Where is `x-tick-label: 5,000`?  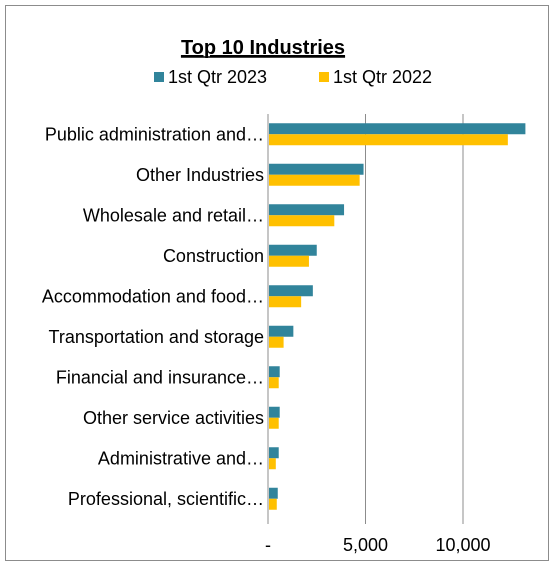
x-tick-label: 5,000 is located at coordinates (365, 545).